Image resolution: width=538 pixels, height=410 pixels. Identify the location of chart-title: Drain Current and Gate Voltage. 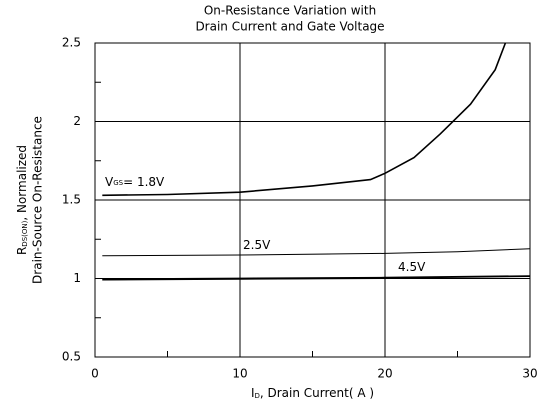
(289, 27).